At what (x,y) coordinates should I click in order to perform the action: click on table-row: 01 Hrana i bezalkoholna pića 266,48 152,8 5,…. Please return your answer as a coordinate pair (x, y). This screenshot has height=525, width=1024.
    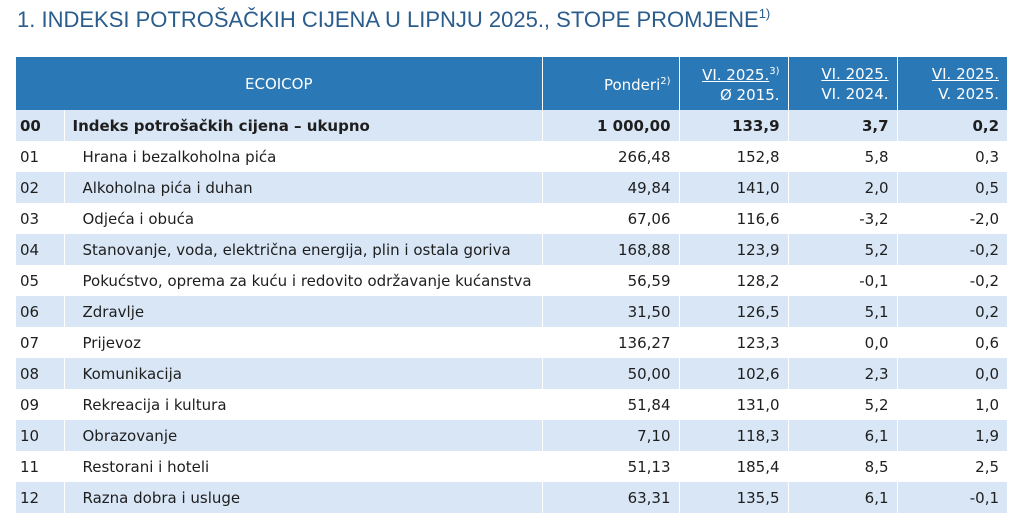
    Looking at the image, I should click on (512, 156).